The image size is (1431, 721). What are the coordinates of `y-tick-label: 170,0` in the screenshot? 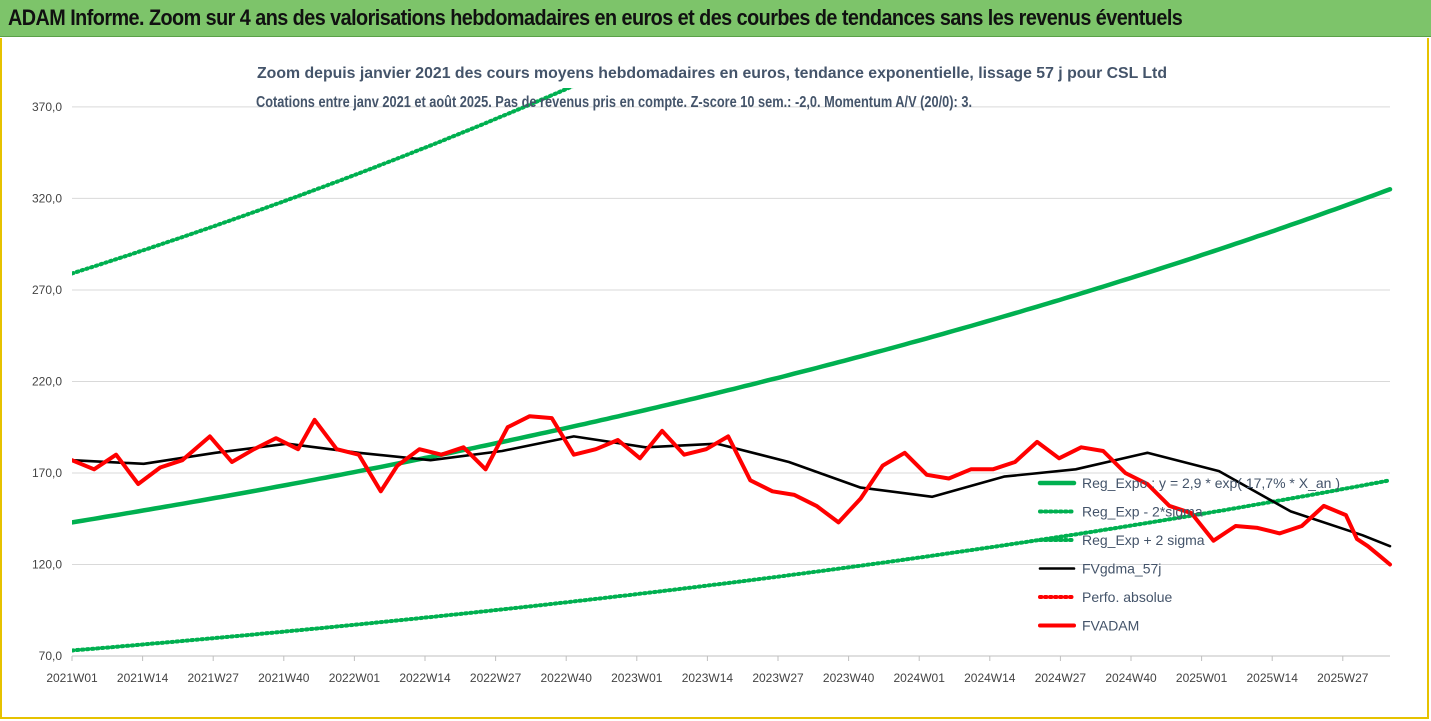 It's located at (47, 473).